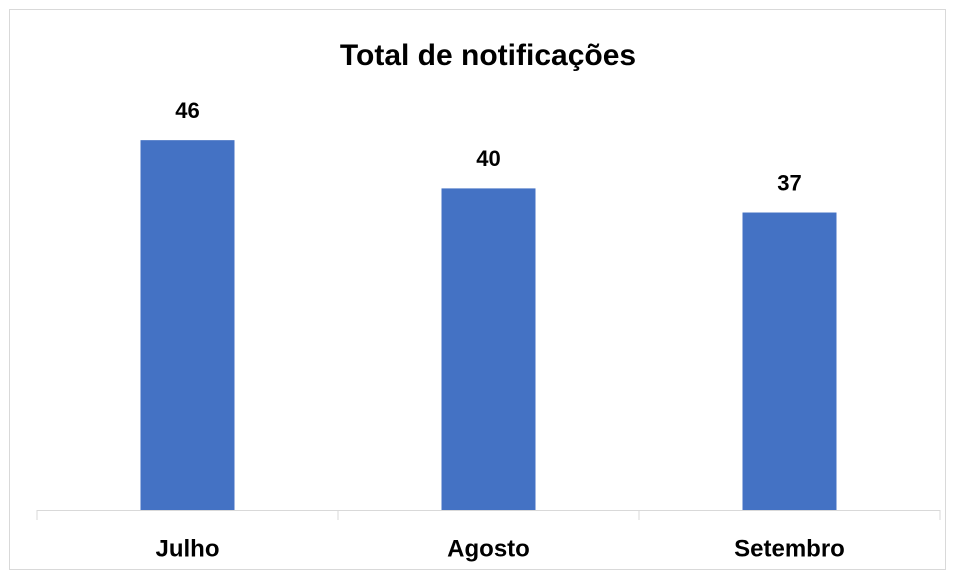  Describe the element at coordinates (789, 548) in the screenshot. I see `x-tick-label: Setembro` at that location.